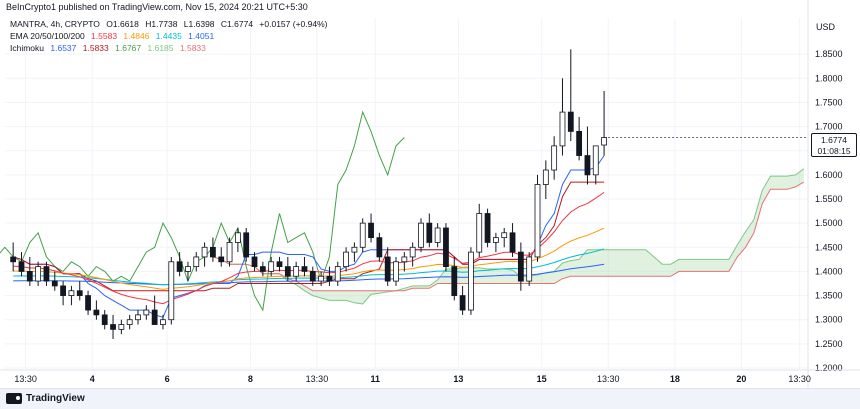 The image size is (860, 409). Describe the element at coordinates (829, 54) in the screenshot. I see `y-tick-label: 1.8500` at that location.